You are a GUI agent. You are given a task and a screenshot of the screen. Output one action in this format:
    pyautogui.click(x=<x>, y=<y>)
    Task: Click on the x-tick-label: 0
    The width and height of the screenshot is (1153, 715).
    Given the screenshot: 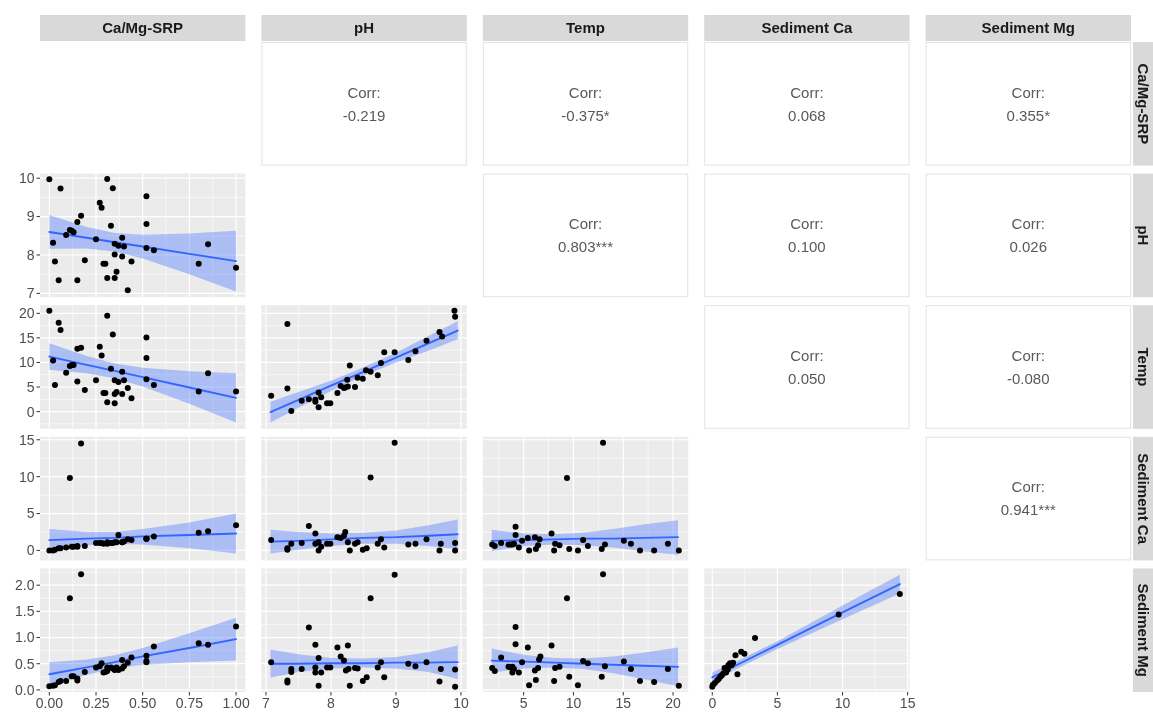 What is the action you would take?
    pyautogui.click(x=712, y=703)
    